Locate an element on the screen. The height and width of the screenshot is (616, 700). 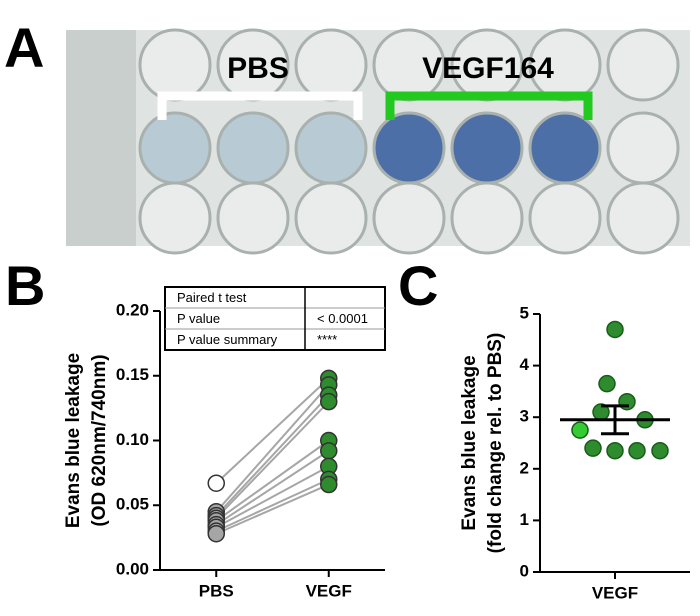
y-tick-label: 0.20 is located at coordinates (132, 309).